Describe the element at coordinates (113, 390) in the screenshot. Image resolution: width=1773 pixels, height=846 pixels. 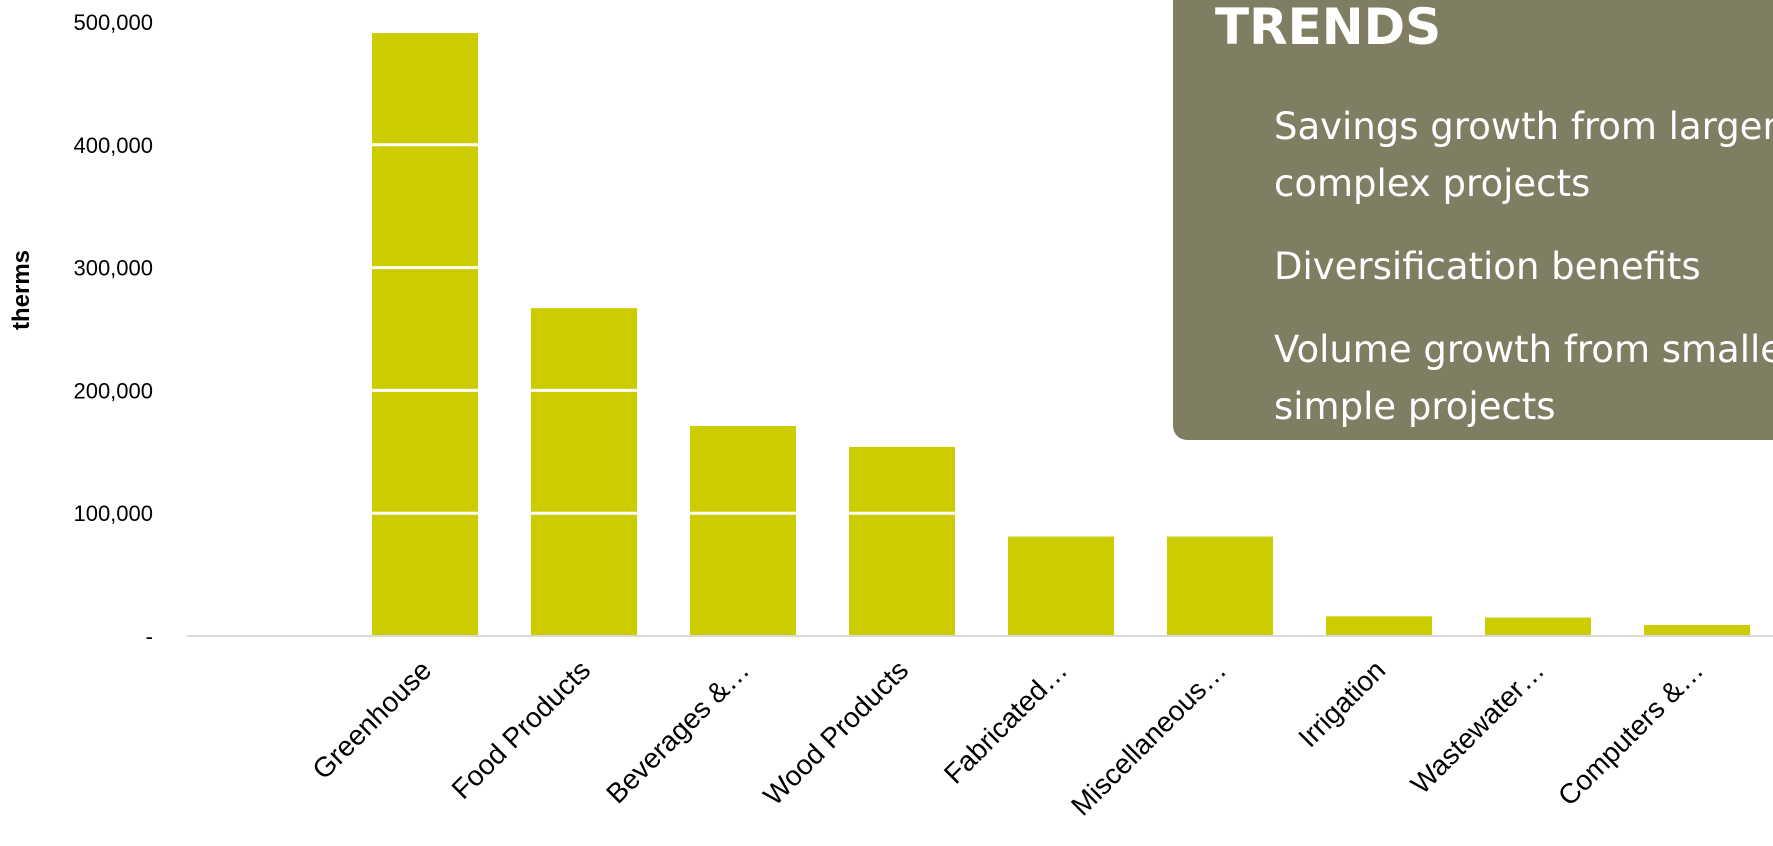
I see `y-tick-label: 200,000` at that location.